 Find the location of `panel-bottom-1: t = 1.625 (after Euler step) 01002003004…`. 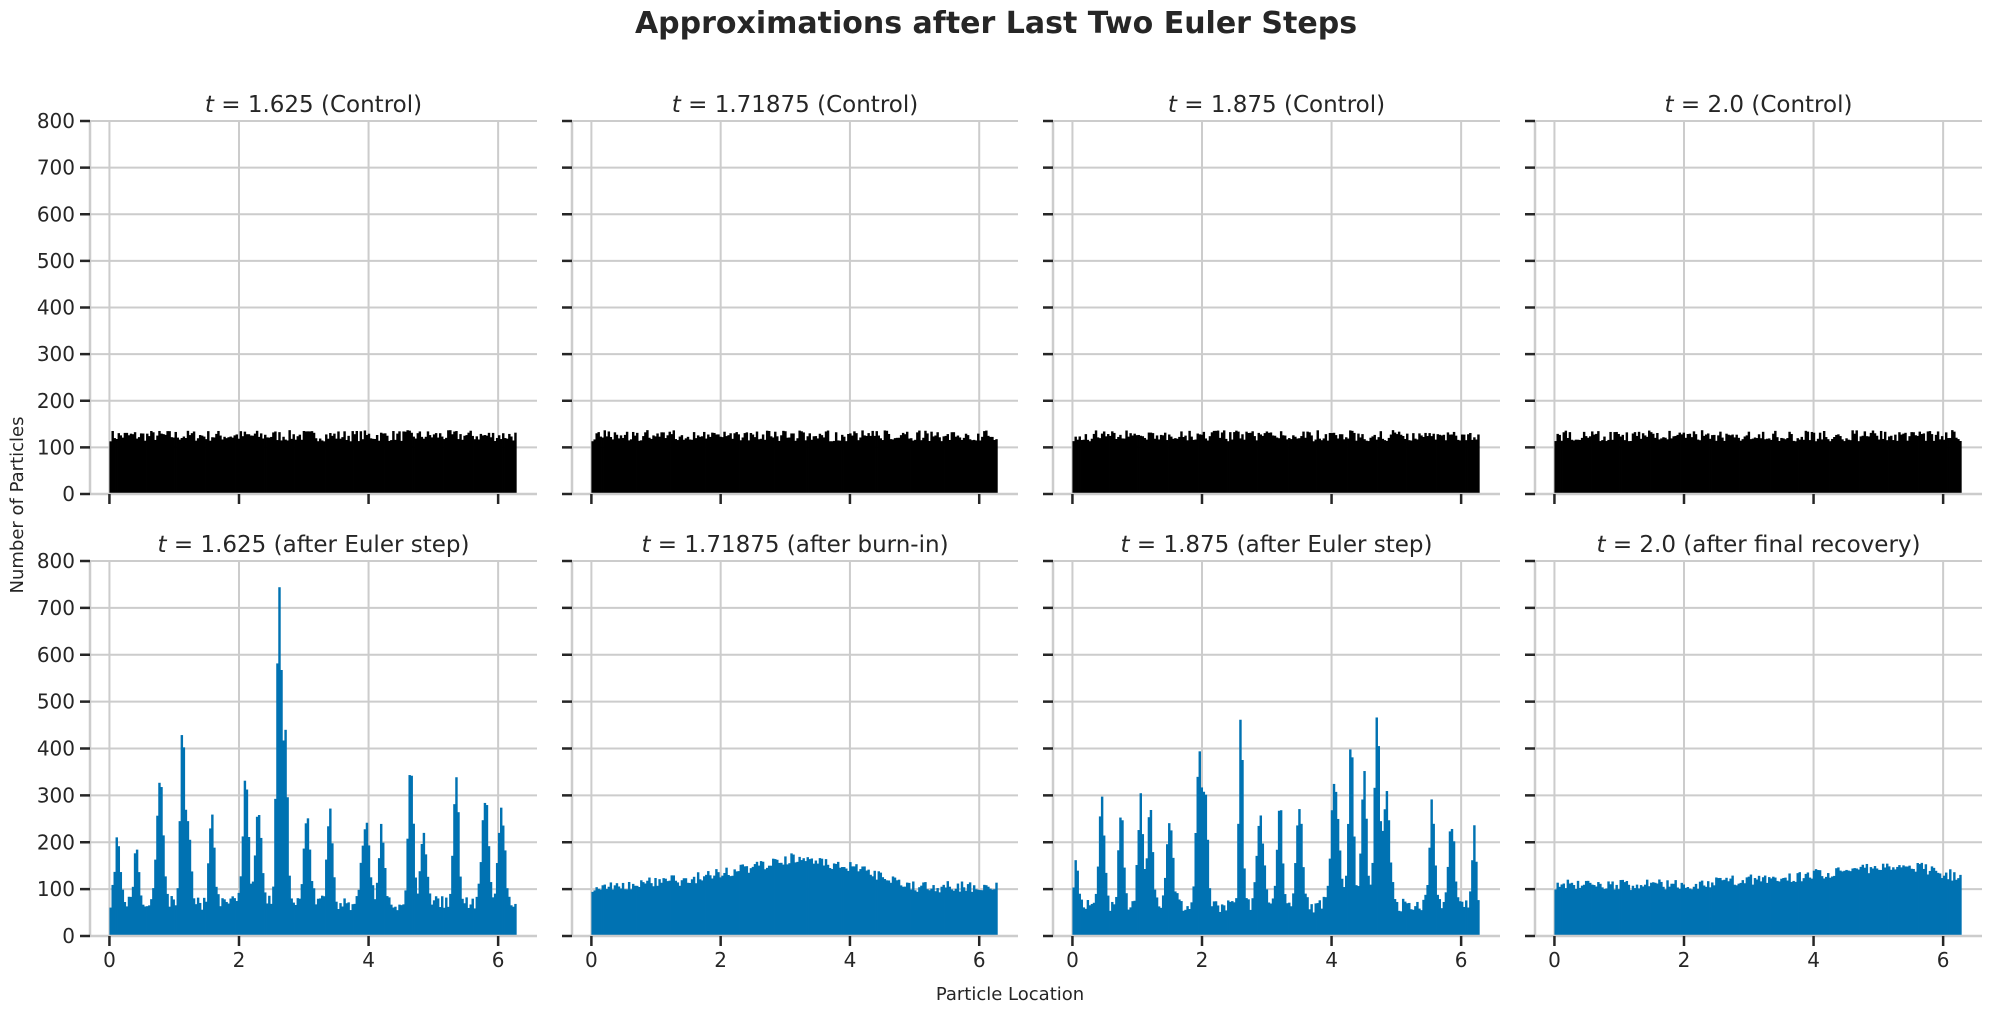

panel-bottom-1: t = 1.625 (after Euler step) 01002003004… is located at coordinates (287, 752).